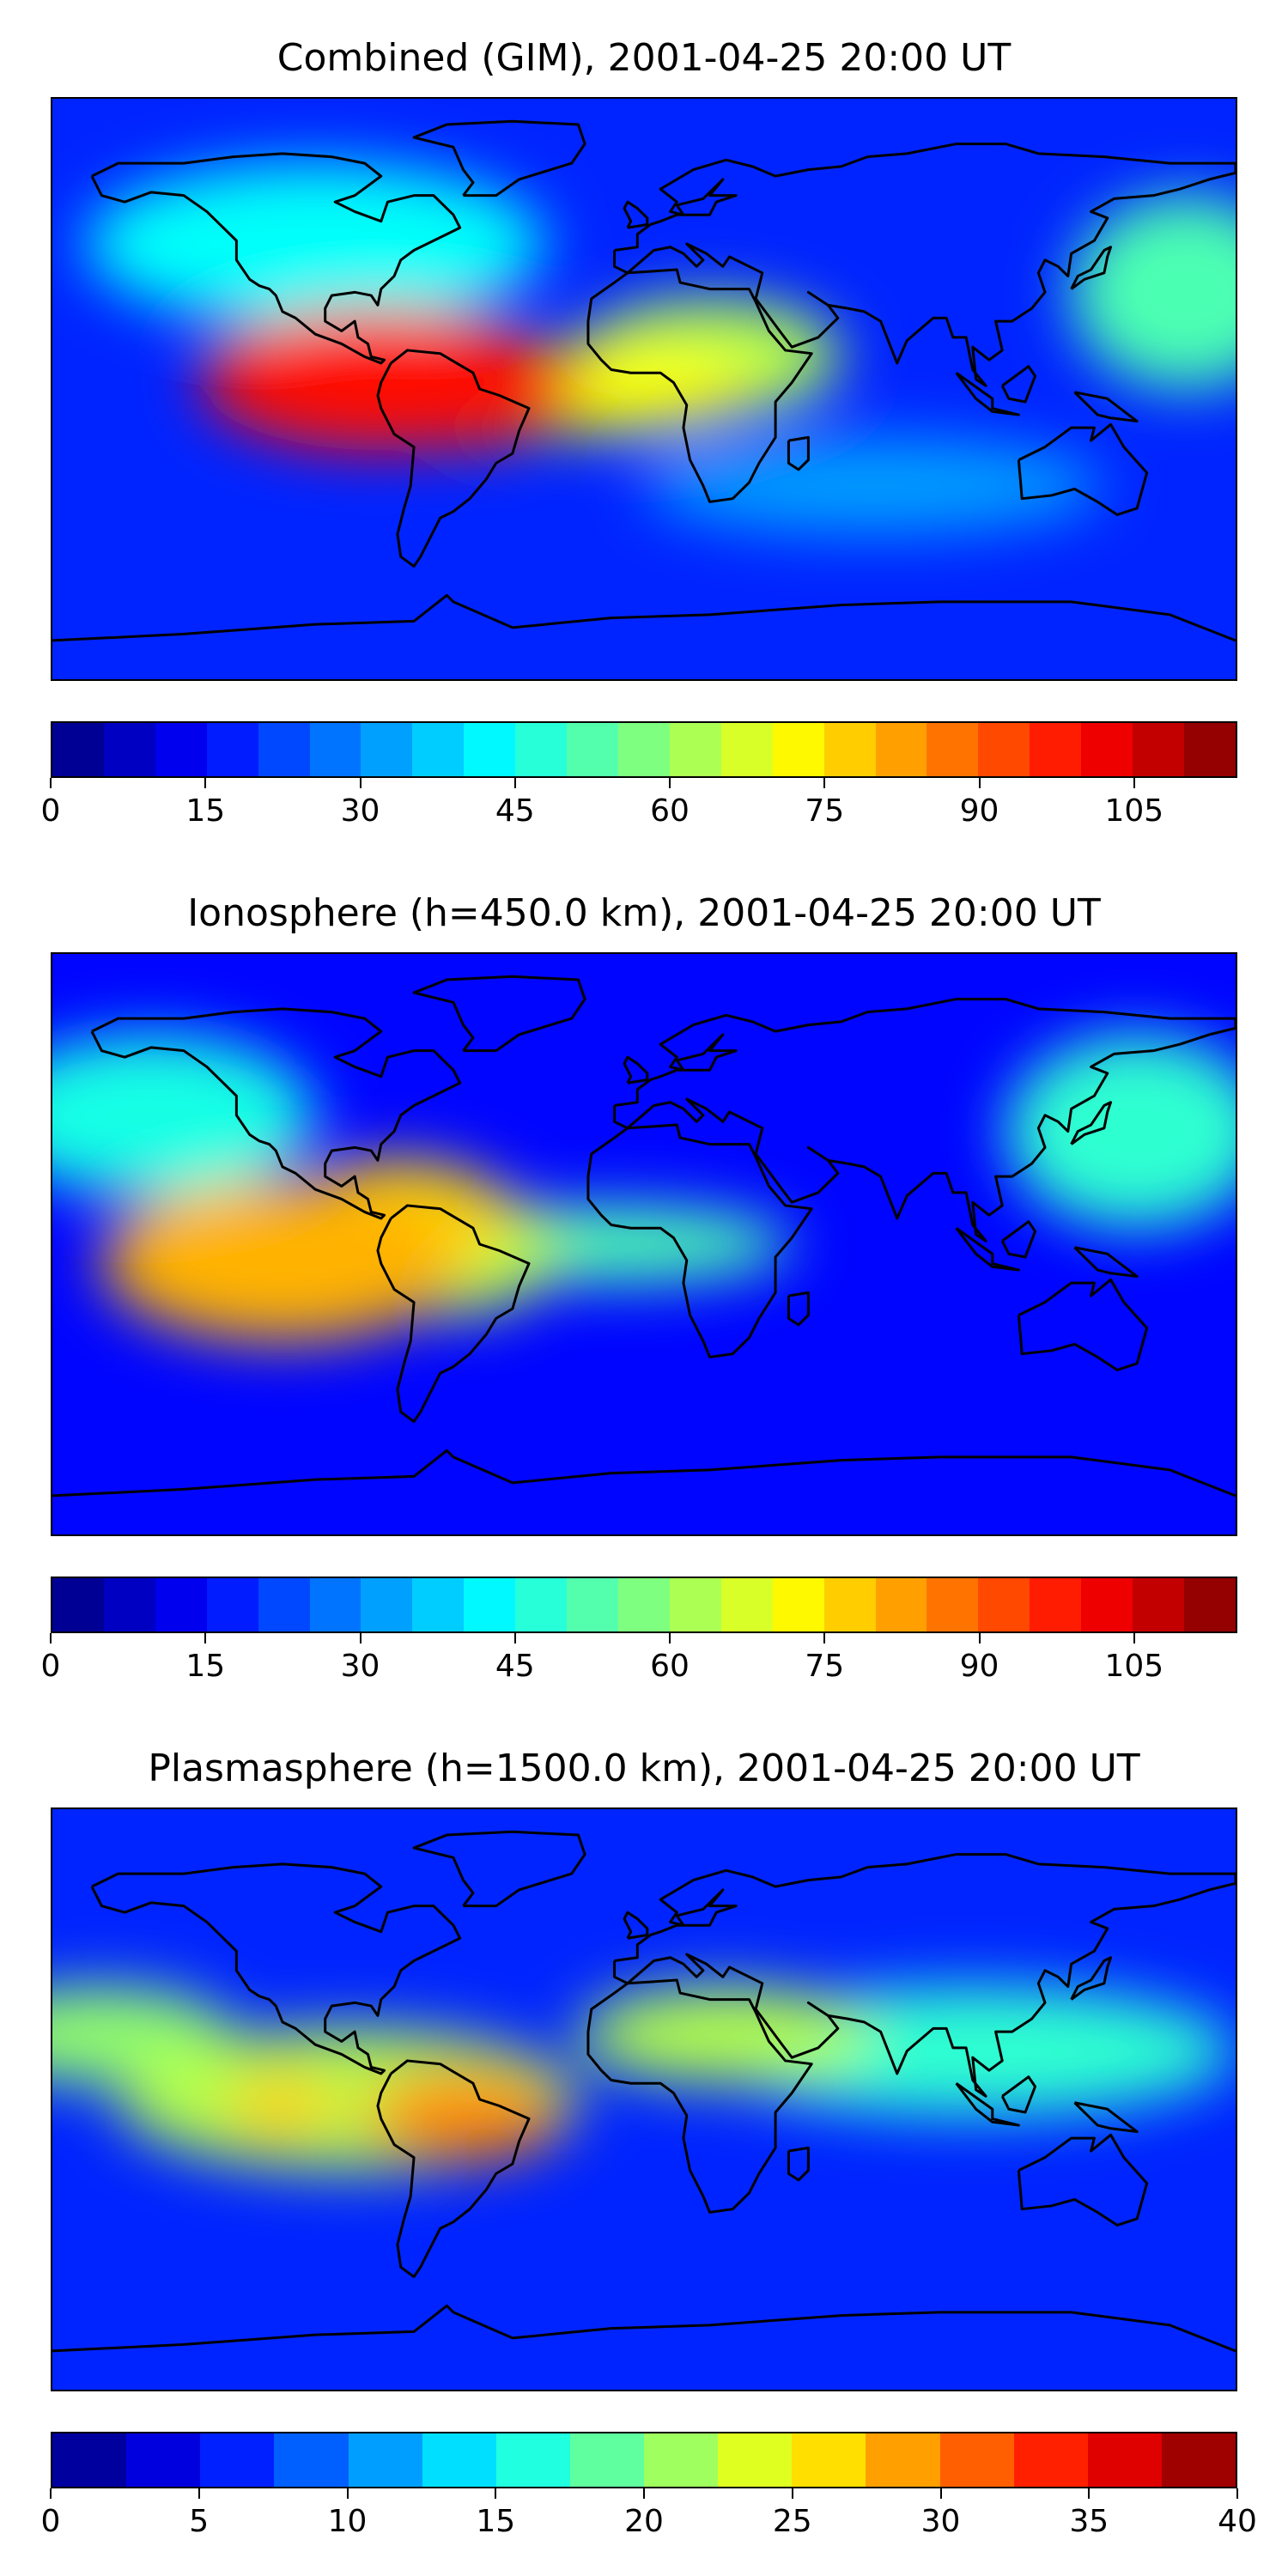 The height and width of the screenshot is (2576, 1288). Describe the element at coordinates (825, 1667) in the screenshot. I see `colorbar-tick-label: 75` at that location.